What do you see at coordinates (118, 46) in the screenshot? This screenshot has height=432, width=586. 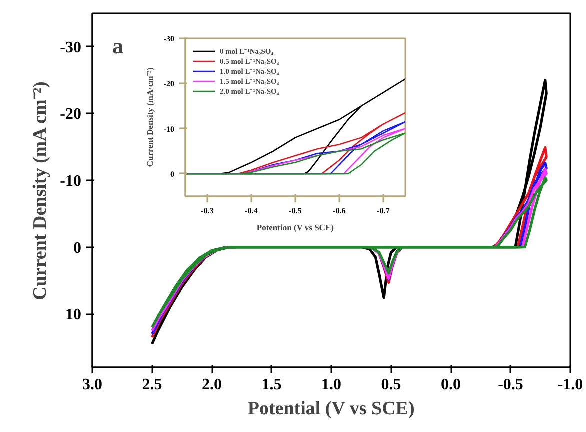 I see `annotation: a` at bounding box center [118, 46].